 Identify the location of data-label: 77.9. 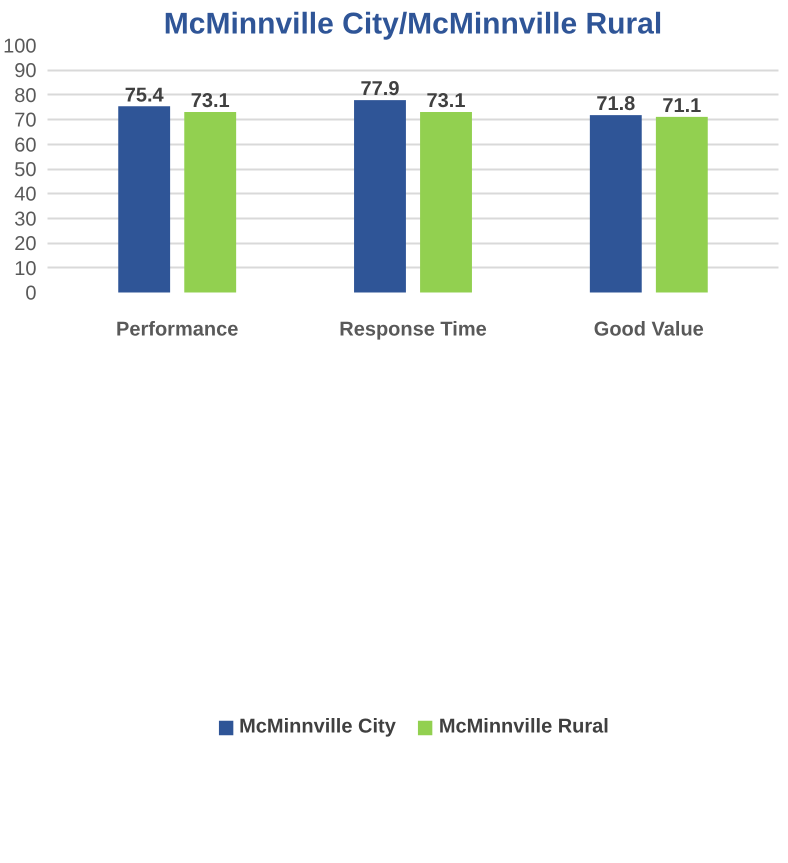
(380, 89).